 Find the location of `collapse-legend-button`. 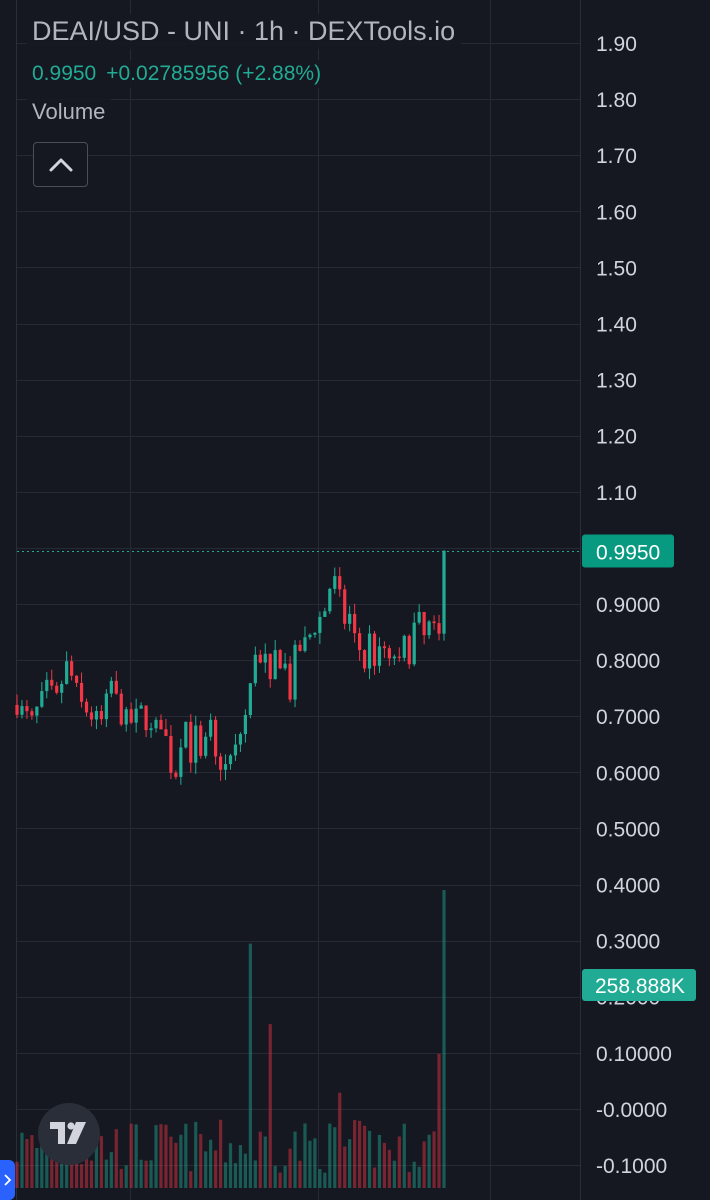

collapse-legend-button is located at coordinates (60, 164).